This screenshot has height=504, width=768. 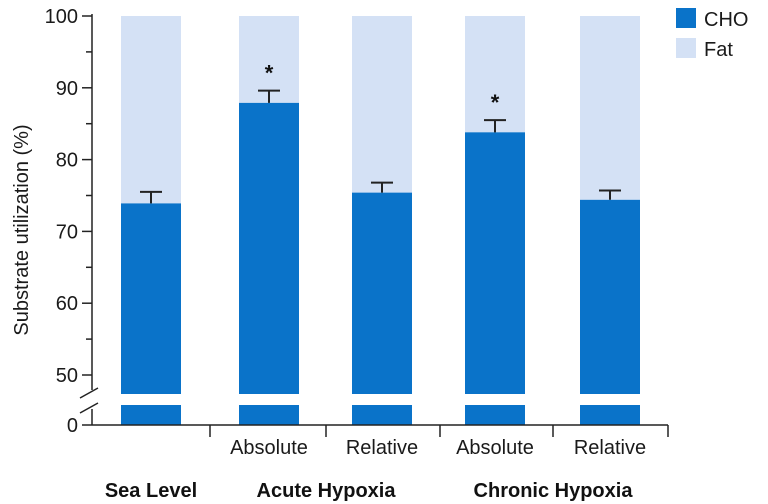 I want to click on legend-label-cho: CHO, so click(x=726, y=20).